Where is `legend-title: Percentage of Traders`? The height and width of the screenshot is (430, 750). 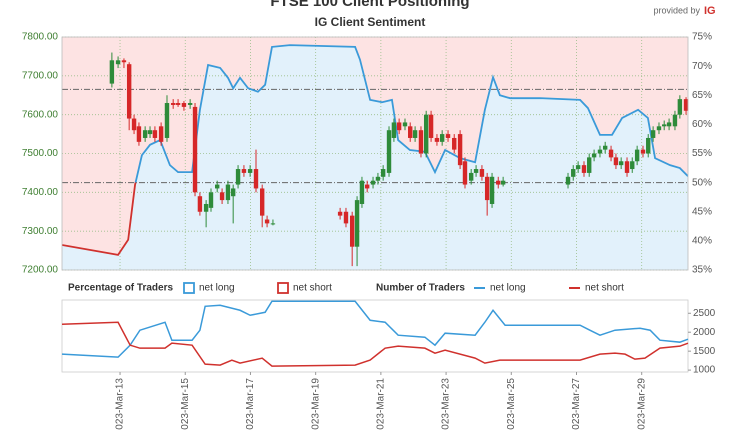
legend-title: Percentage of Traders is located at coordinates (120, 288).